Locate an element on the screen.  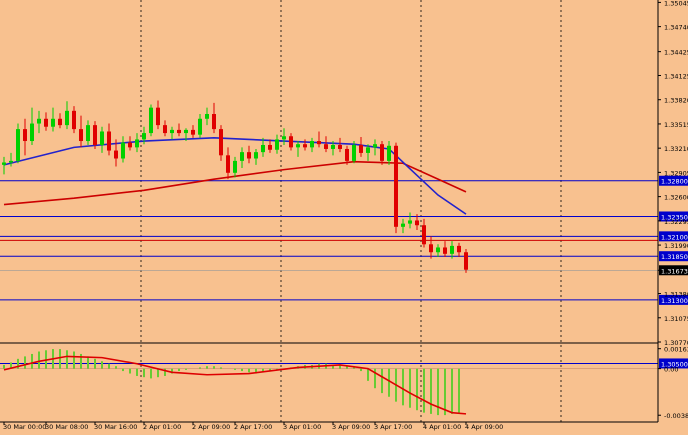
price-tick-label: 1.33820 is located at coordinates (676, 101).